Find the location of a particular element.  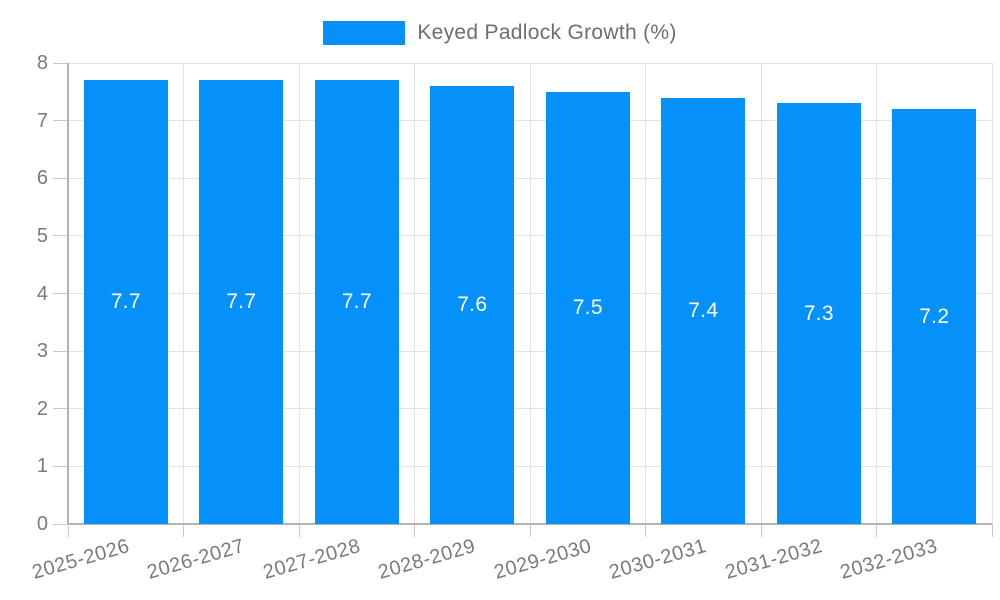

bar-value-label: 7.4 is located at coordinates (703, 310).